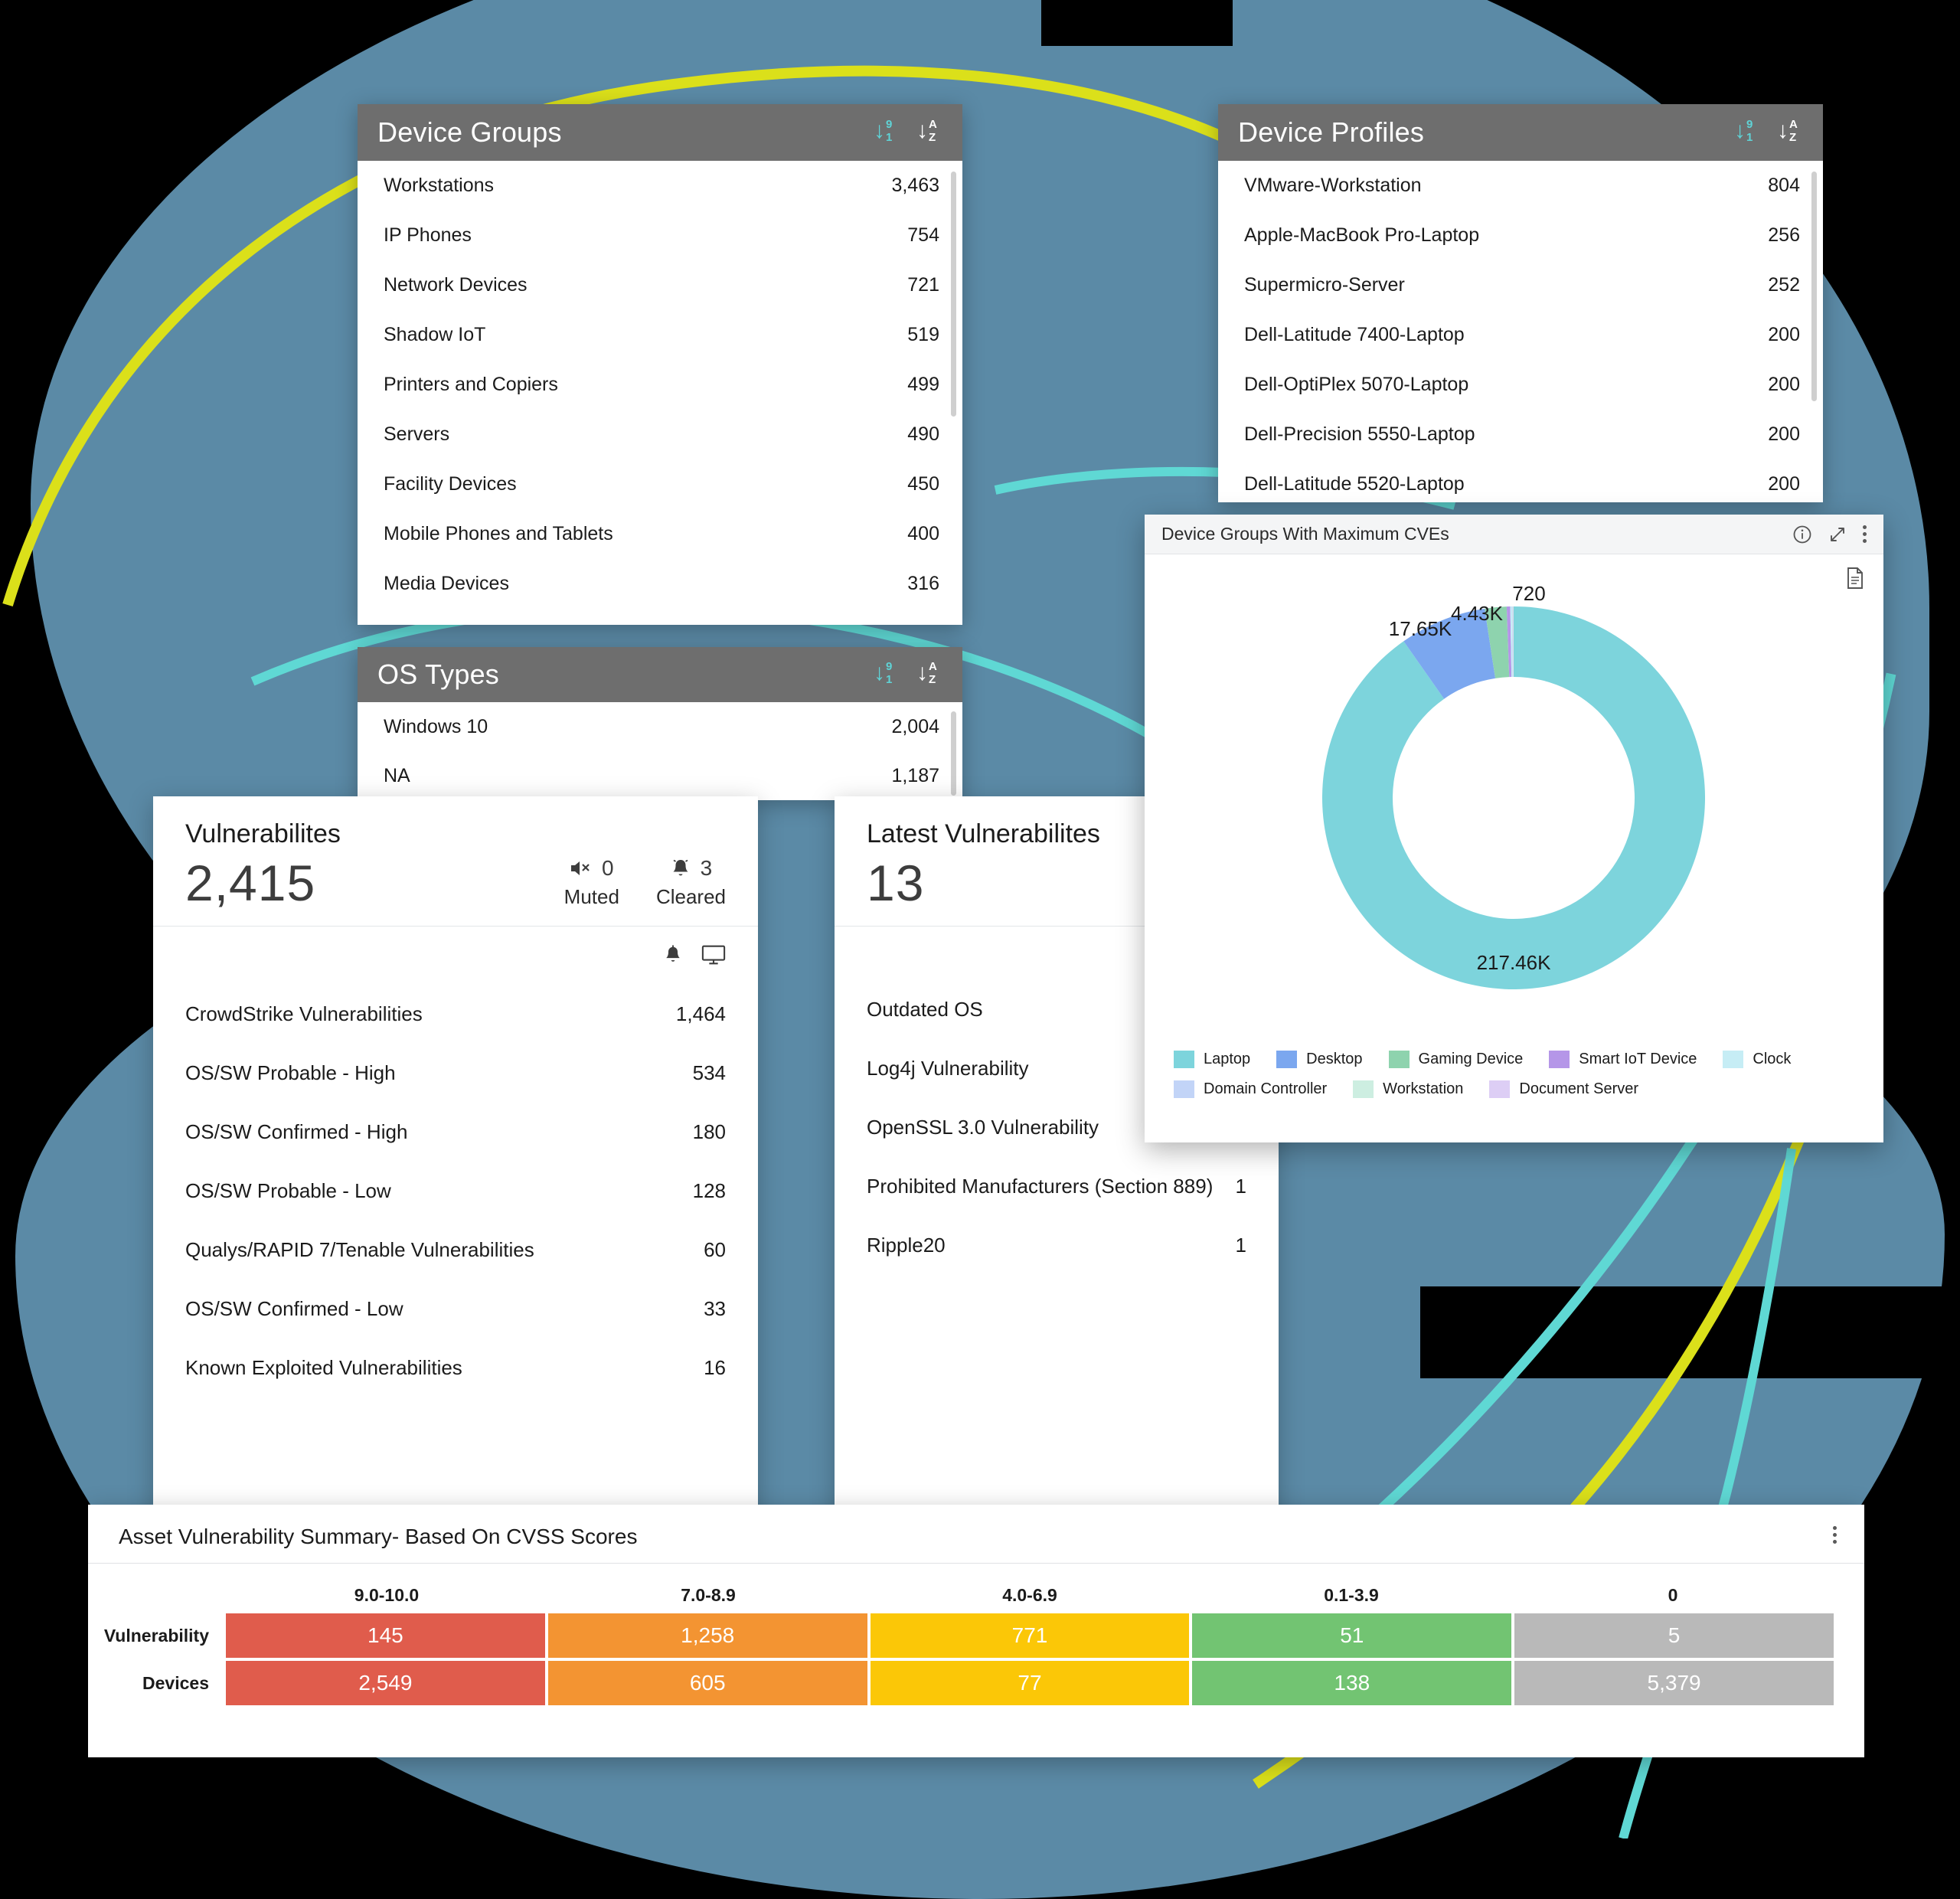 The width and height of the screenshot is (1960, 1899). I want to click on list-item: Network Devices 721, so click(660, 285).